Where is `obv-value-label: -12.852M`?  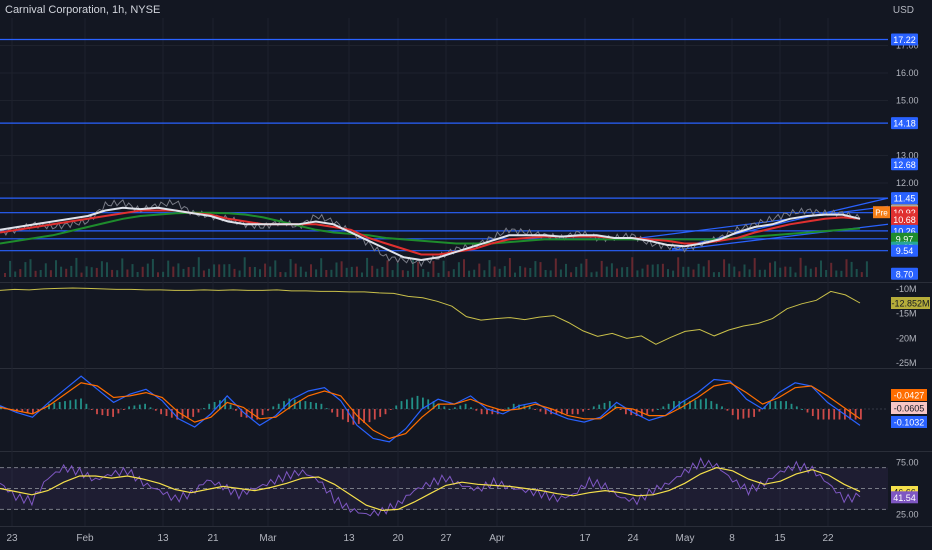
obv-value-label: -12.852M is located at coordinates (910, 304).